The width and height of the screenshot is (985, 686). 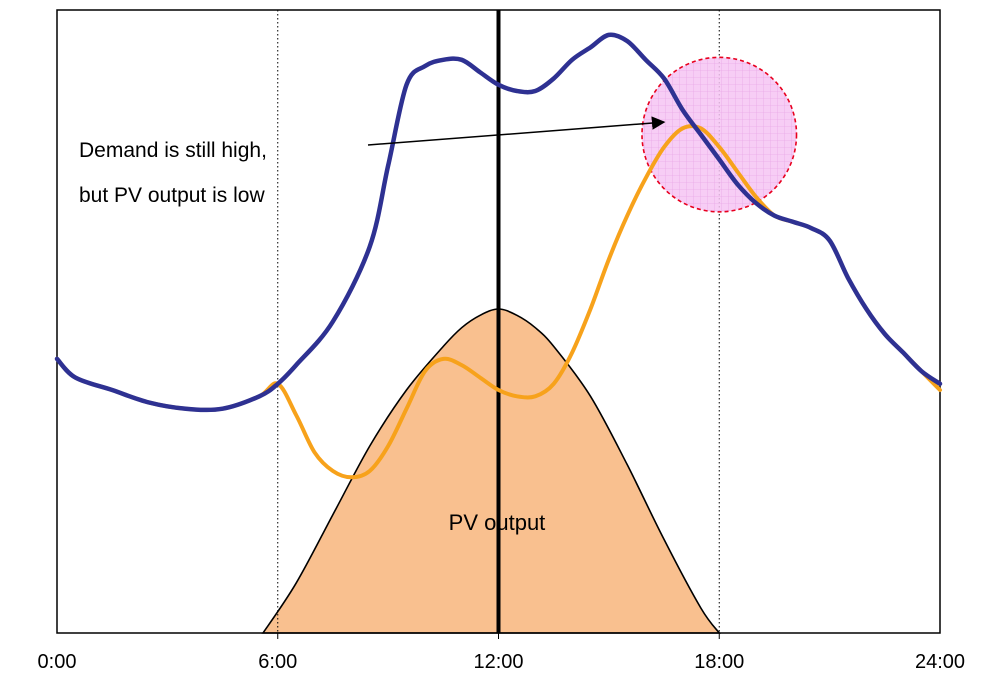 I want to click on highlight-circle, so click(x=719, y=134).